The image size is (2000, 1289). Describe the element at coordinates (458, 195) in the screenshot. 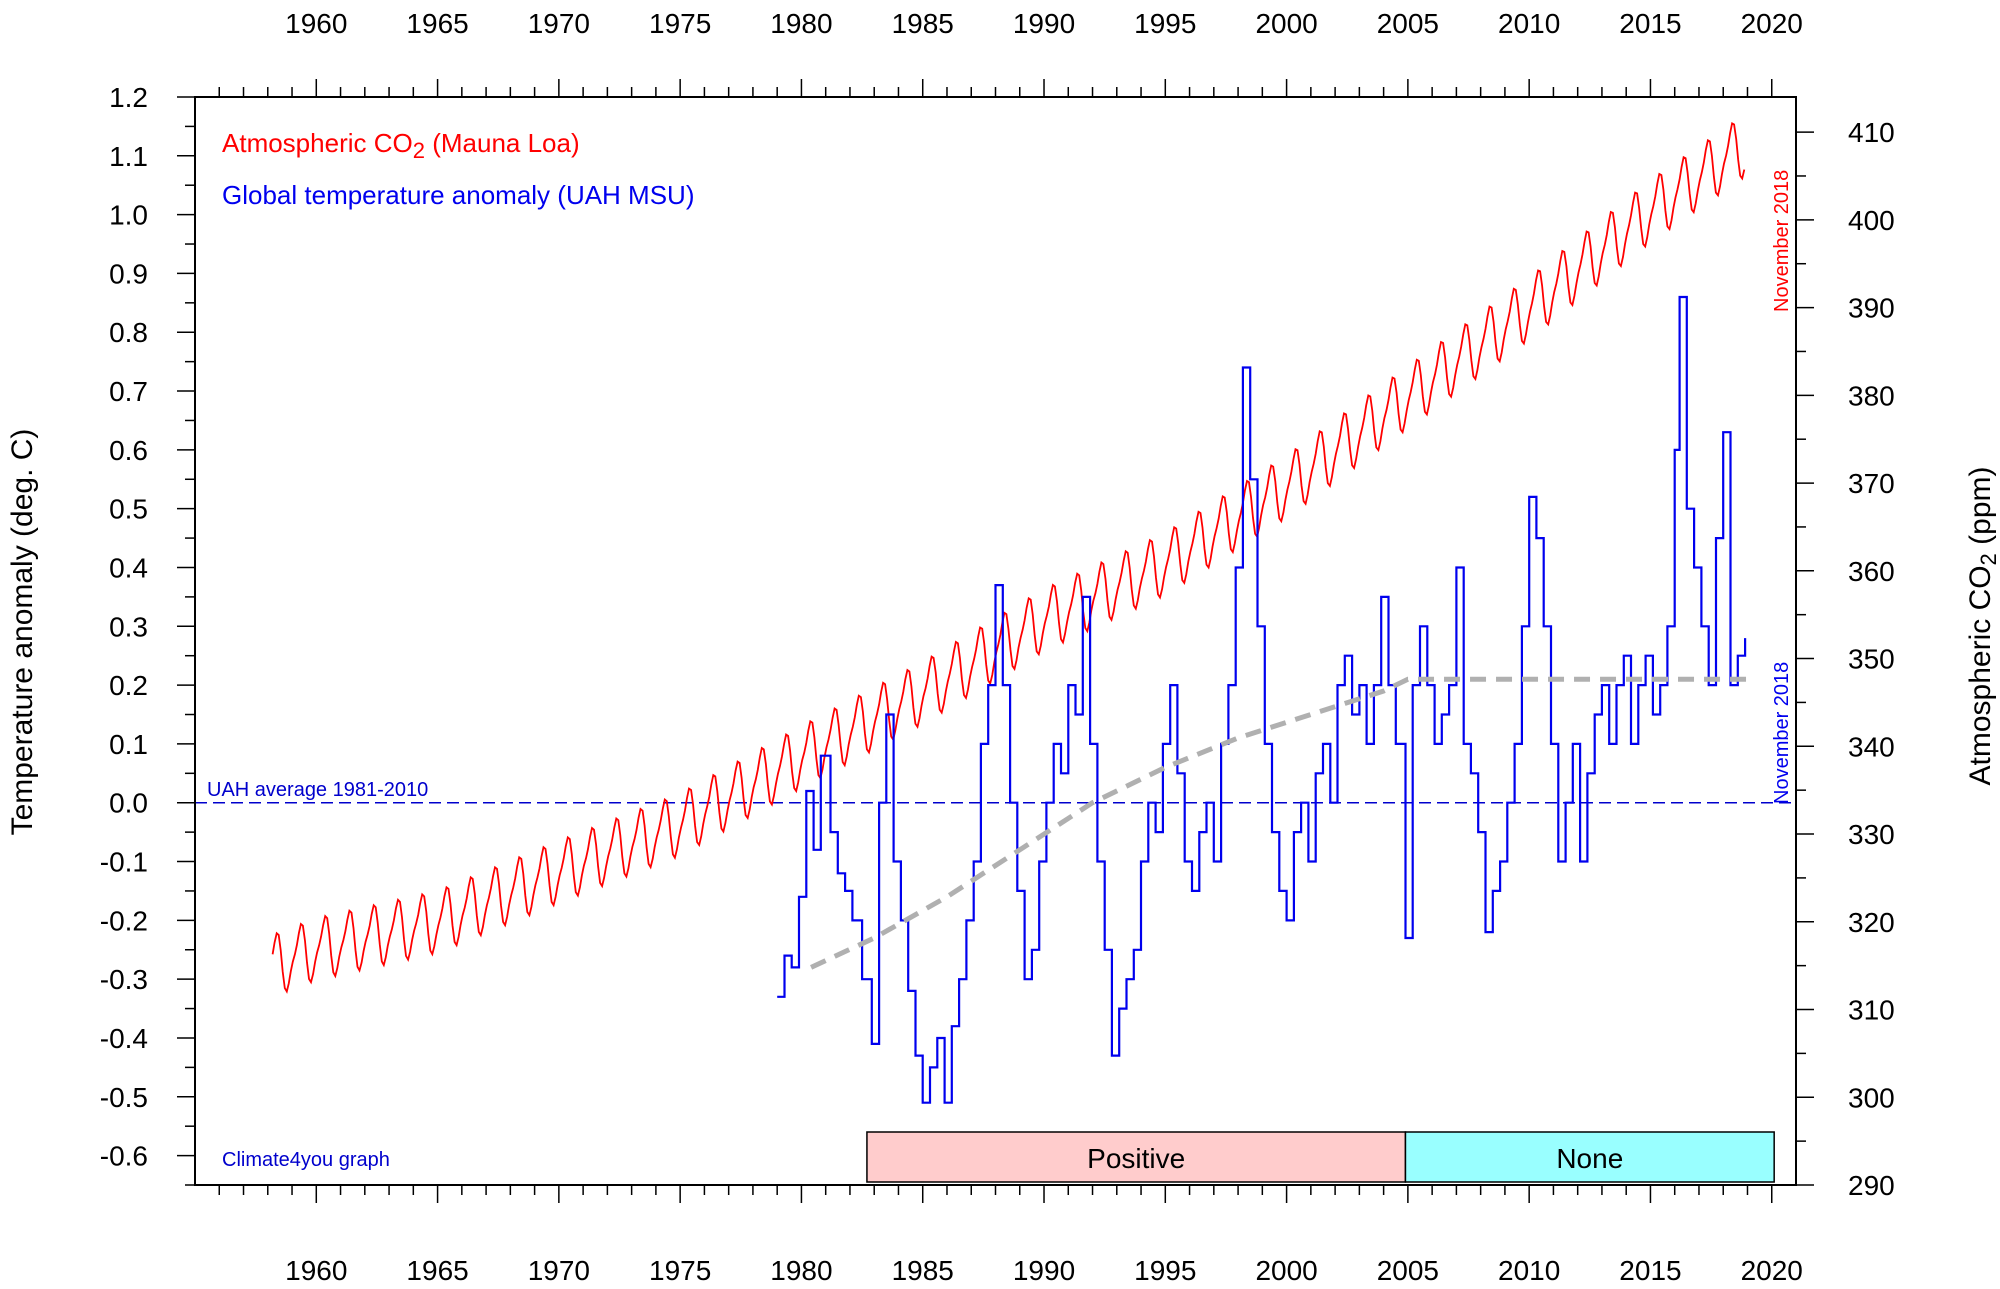

I see `legend-temp-label: Global temperature anomaly (UAH MSU)` at that location.